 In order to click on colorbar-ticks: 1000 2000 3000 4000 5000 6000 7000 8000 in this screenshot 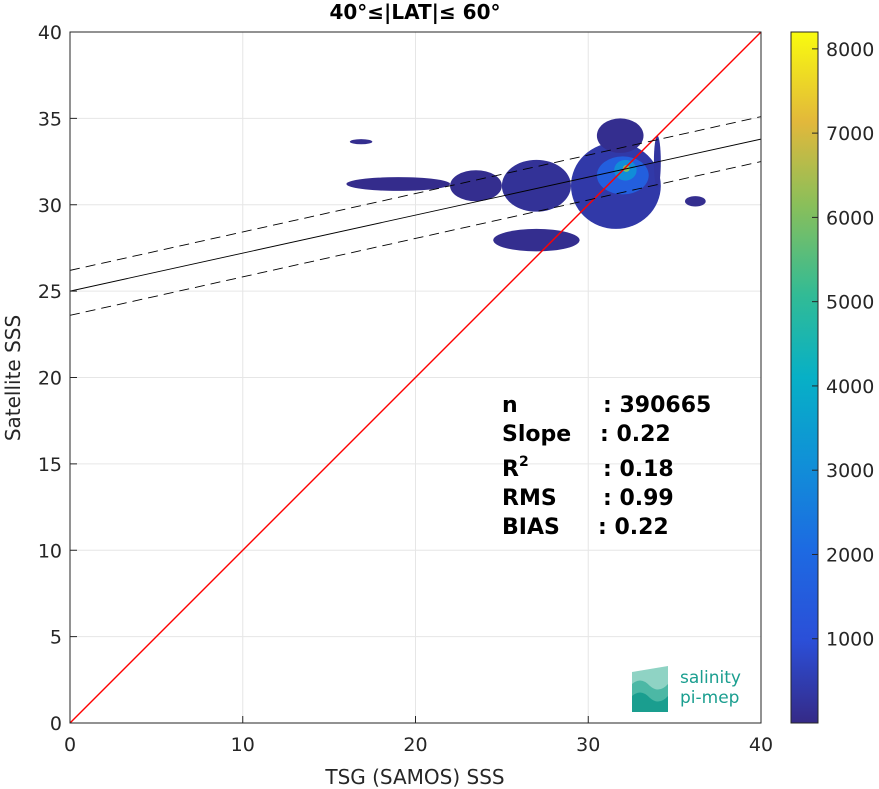, I will do `click(843, 345)`.